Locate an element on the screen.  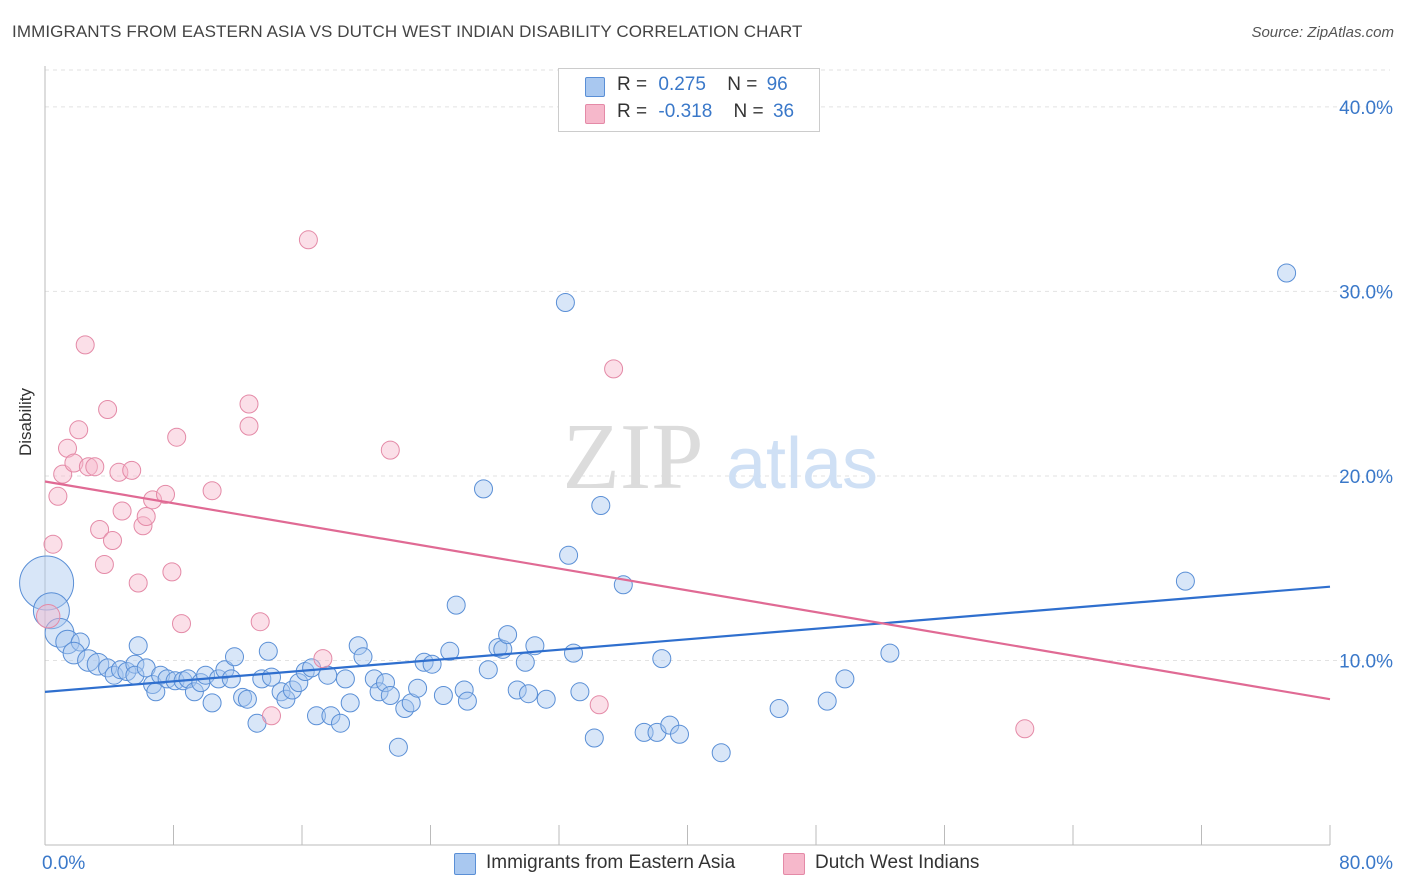
trend-line-eastern-asia is located at coordinates (687, 639).